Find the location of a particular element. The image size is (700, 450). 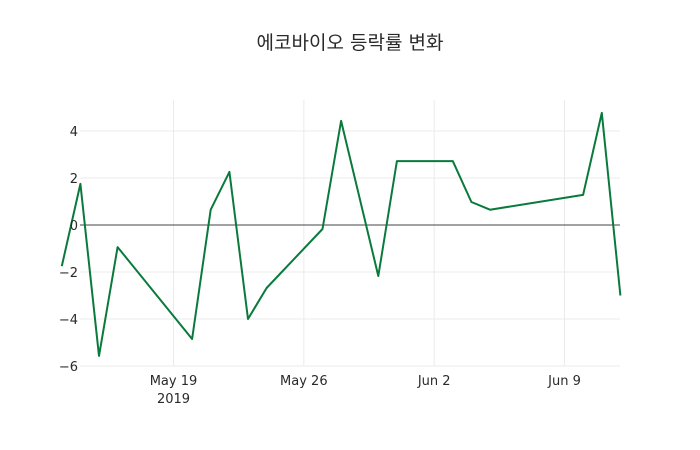

y-tick-label: 2 is located at coordinates (74, 179).